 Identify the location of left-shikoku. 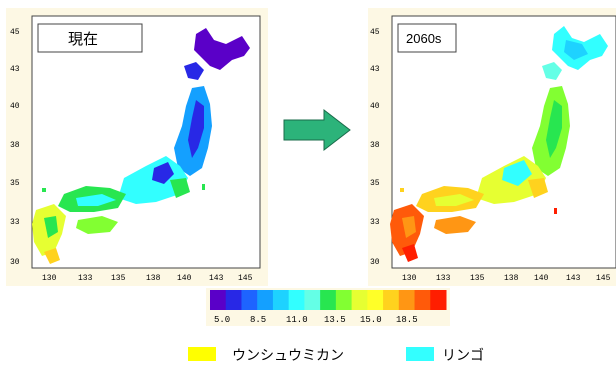
(97, 225).